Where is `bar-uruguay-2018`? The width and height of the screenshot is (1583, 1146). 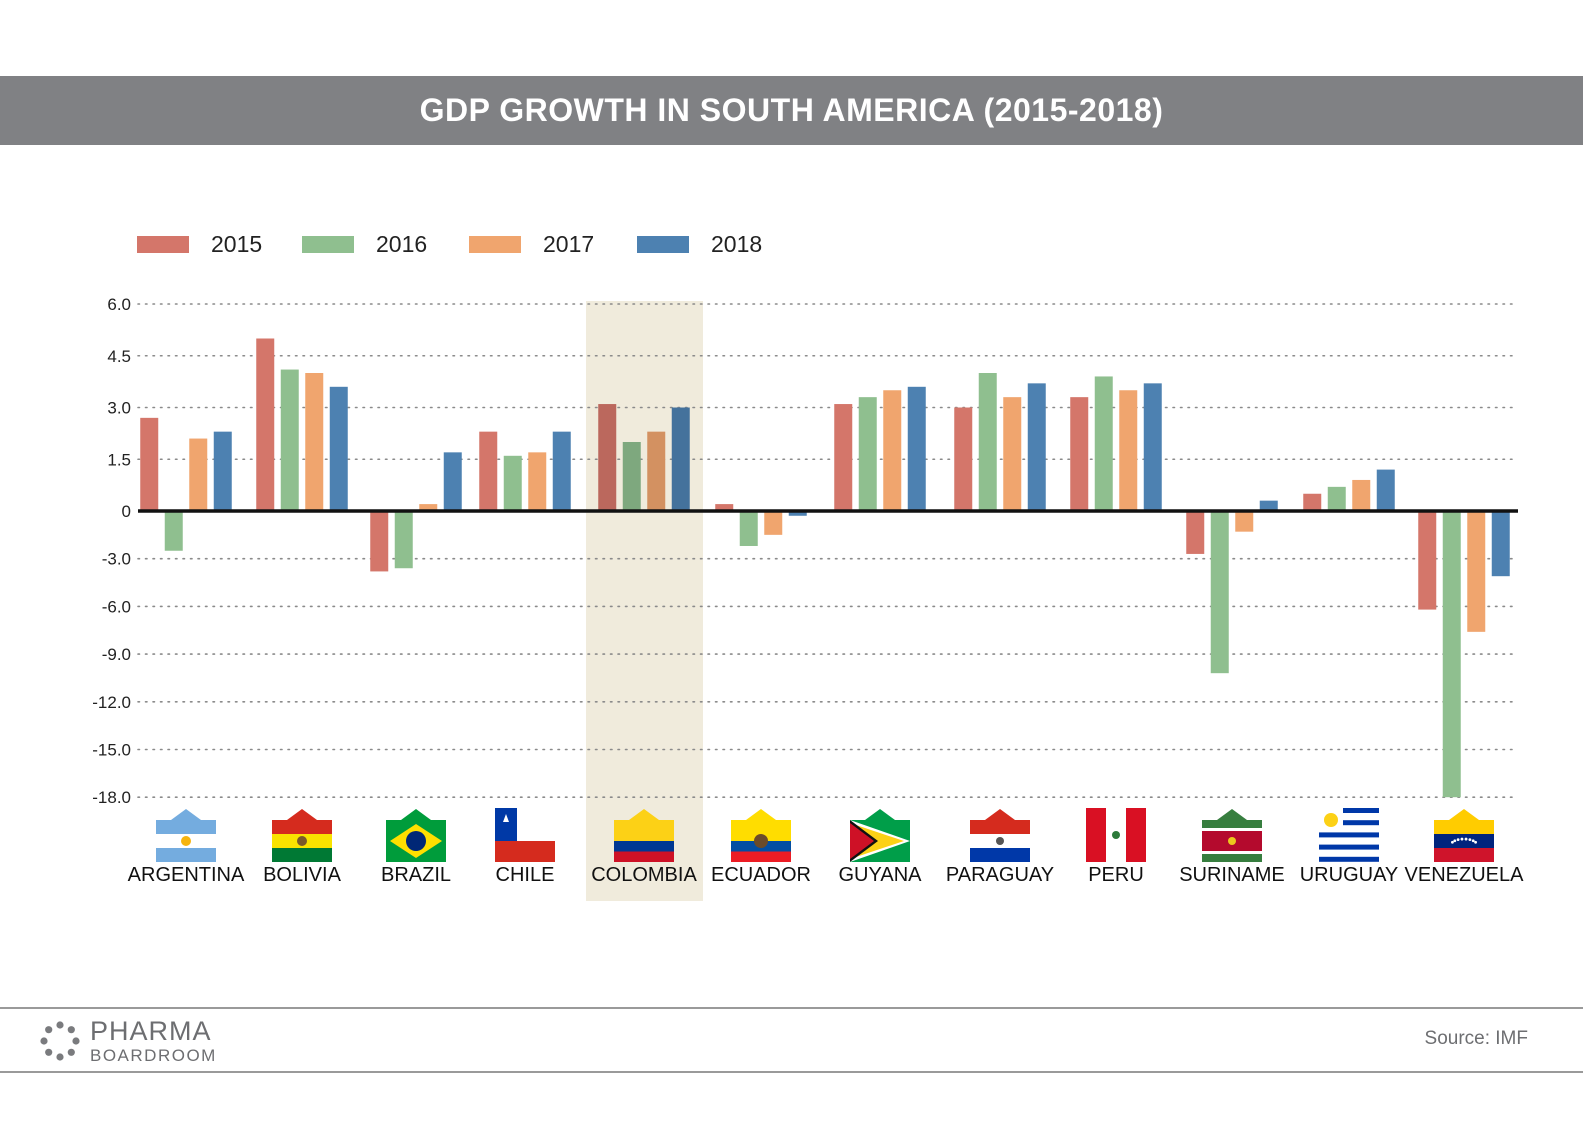 bar-uruguay-2018 is located at coordinates (1385, 490).